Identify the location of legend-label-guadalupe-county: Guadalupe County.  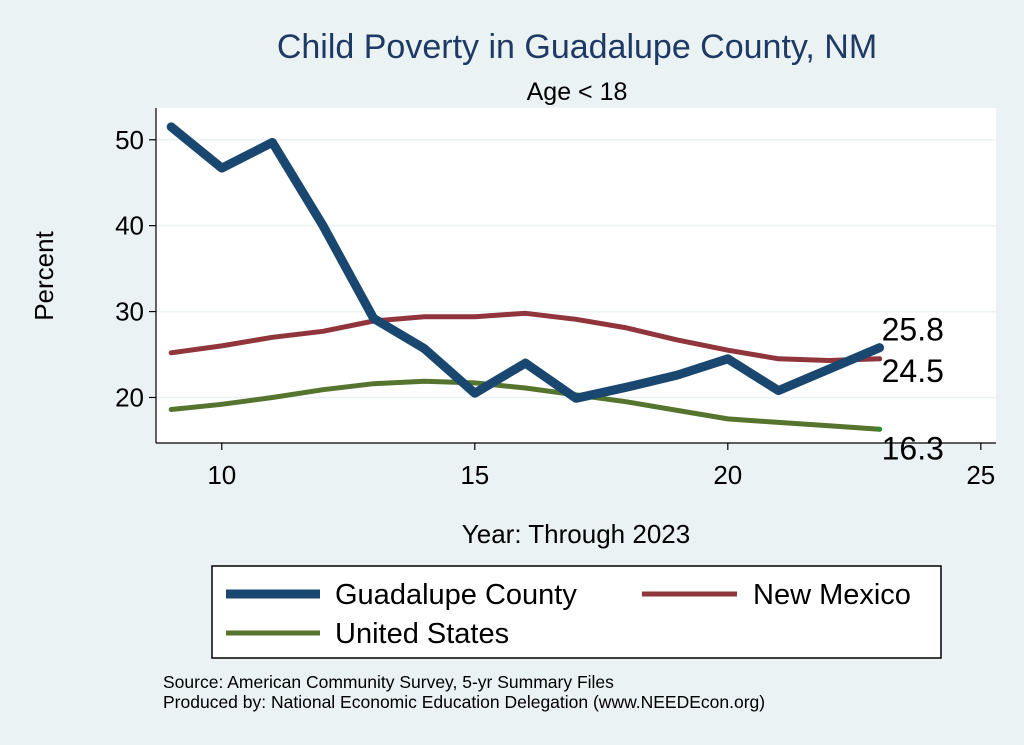
(456, 595).